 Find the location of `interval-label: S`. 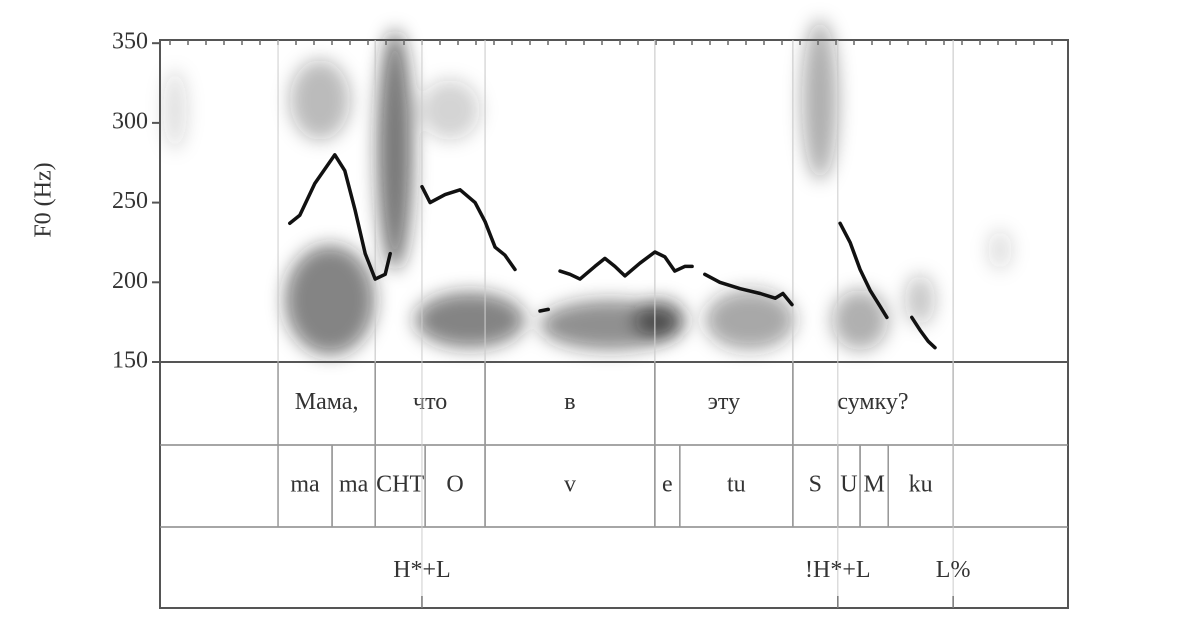

interval-label: S is located at coordinates (815, 485).